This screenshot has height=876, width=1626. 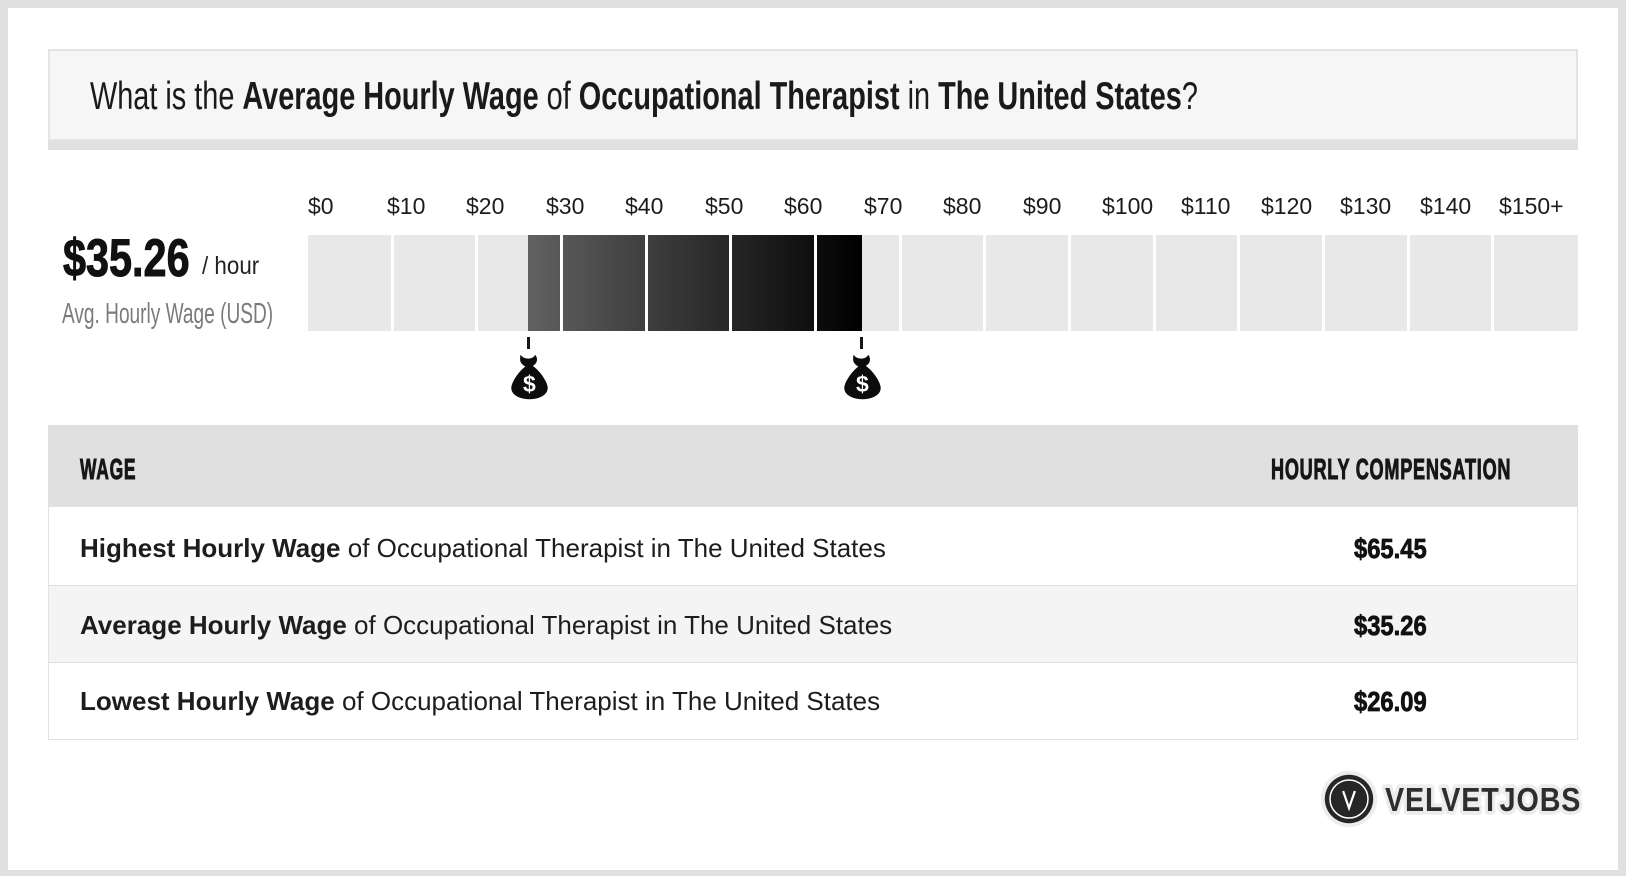 I want to click on svg-text: VELVETJOBS, so click(x=1483, y=799).